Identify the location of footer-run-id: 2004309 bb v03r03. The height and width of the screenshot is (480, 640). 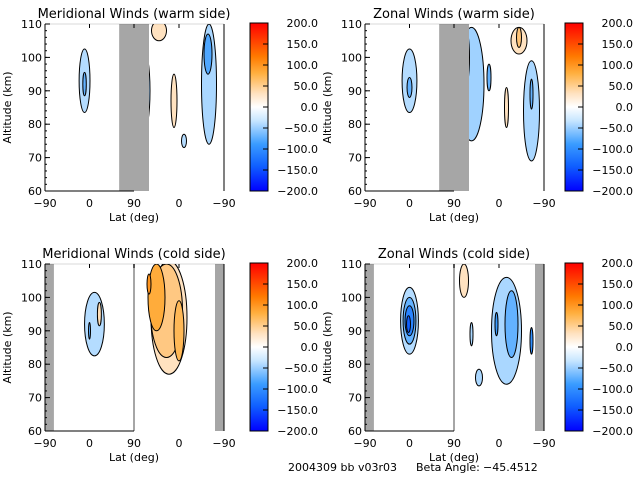
(342, 467).